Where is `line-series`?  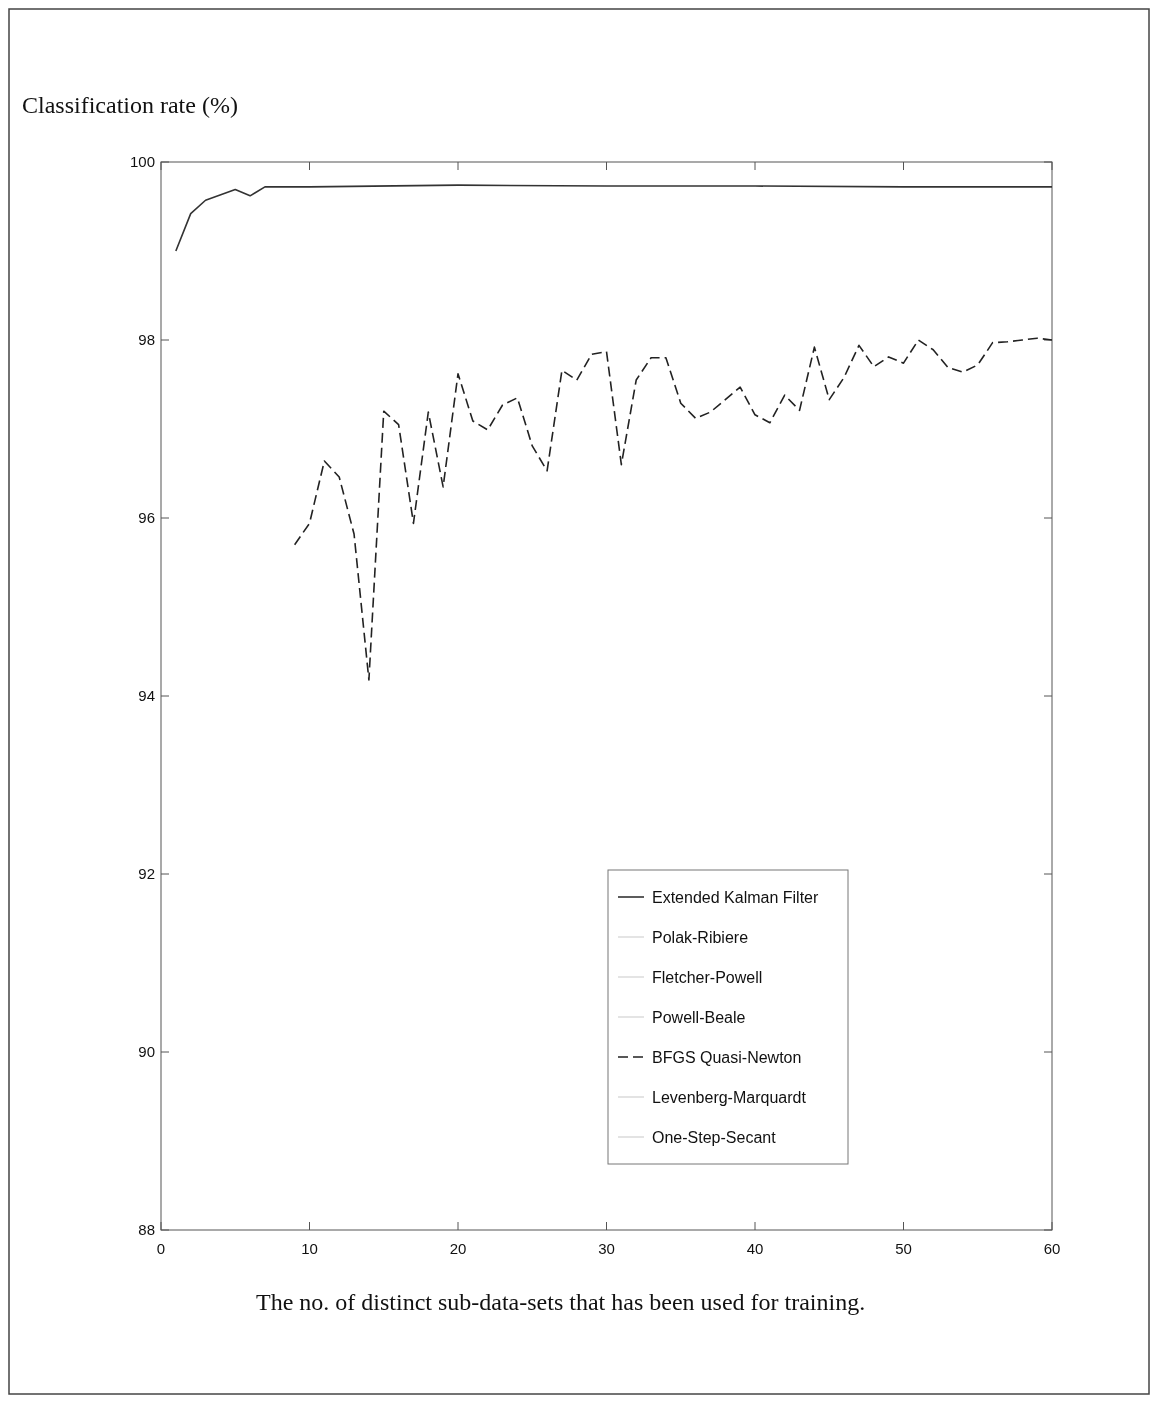
line-series is located at coordinates (614, 218).